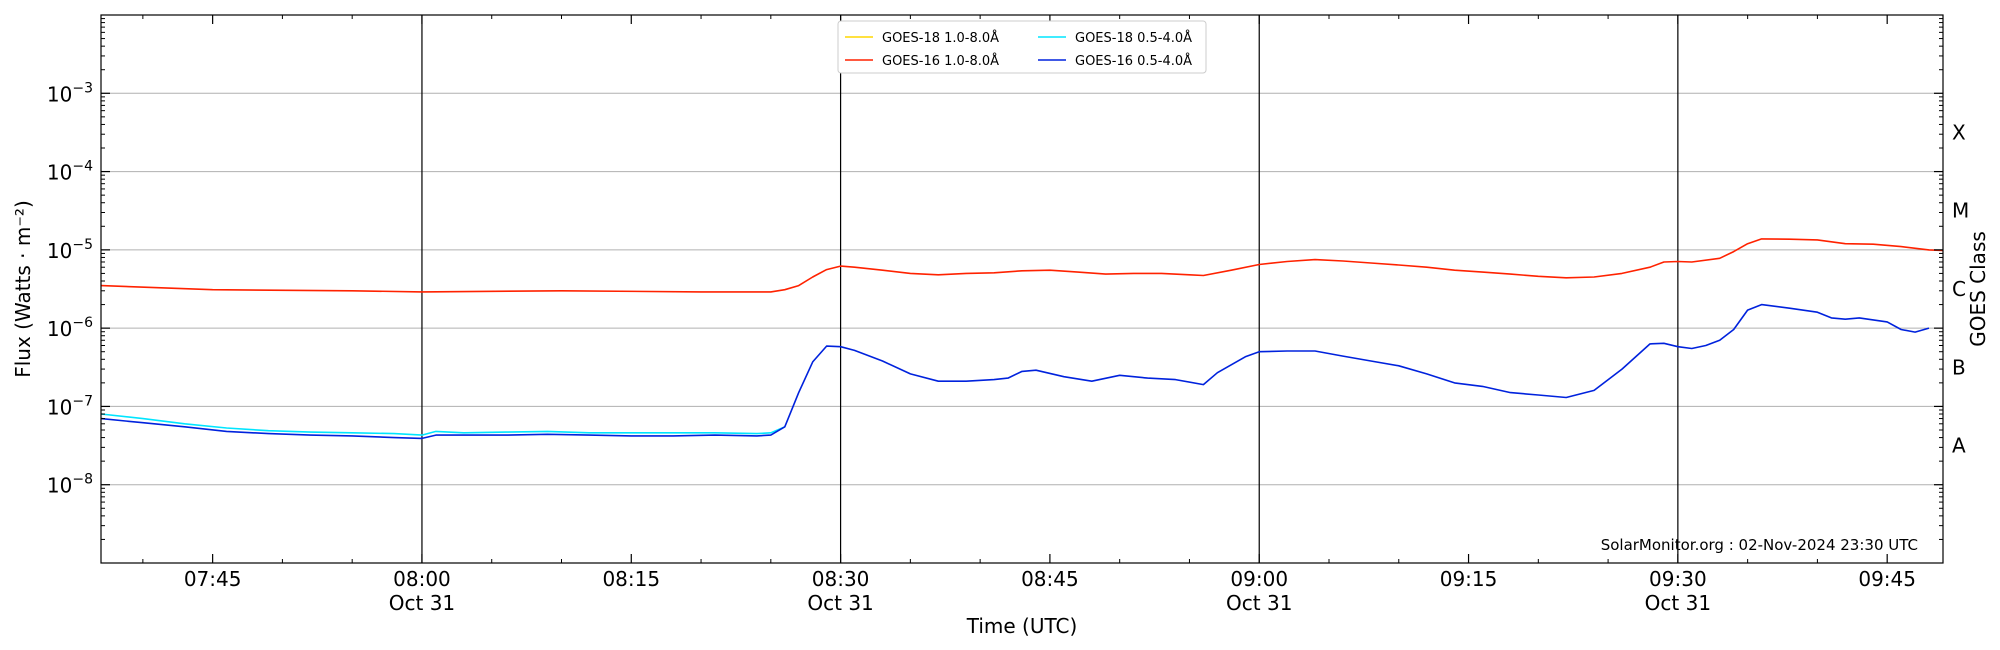  Describe the element at coordinates (70, 406) in the screenshot. I see `y-tick-label: 10⁻⁷` at that location.